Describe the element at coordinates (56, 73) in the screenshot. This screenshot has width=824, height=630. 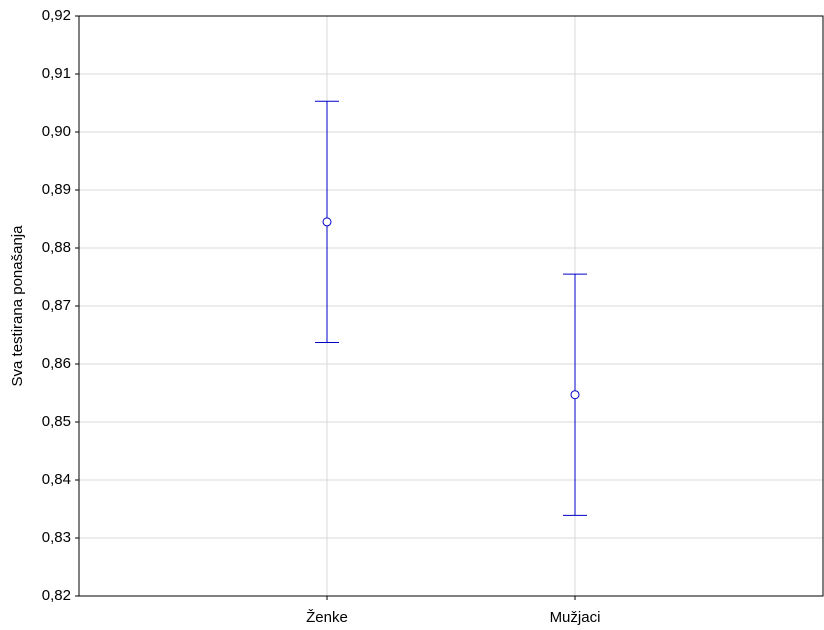
I see `y-tick-label: 0,91` at that location.